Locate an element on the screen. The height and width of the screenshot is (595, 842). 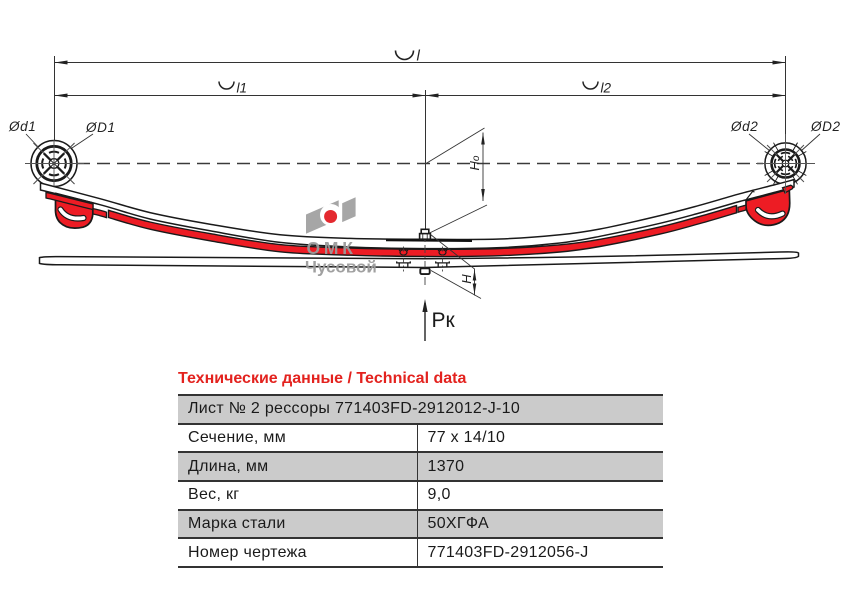
svg-text: l is located at coordinates (419, 56).